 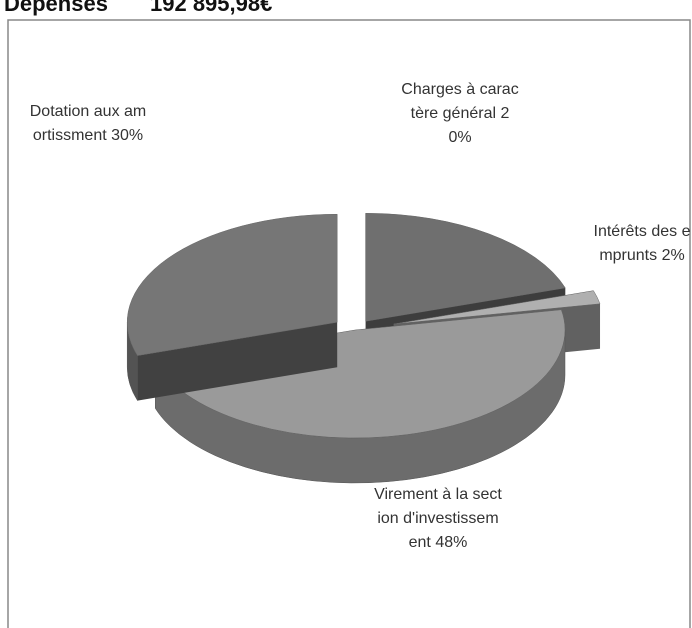 I want to click on data-label: Dotation aux amortissment 30%, so click(x=88, y=124).